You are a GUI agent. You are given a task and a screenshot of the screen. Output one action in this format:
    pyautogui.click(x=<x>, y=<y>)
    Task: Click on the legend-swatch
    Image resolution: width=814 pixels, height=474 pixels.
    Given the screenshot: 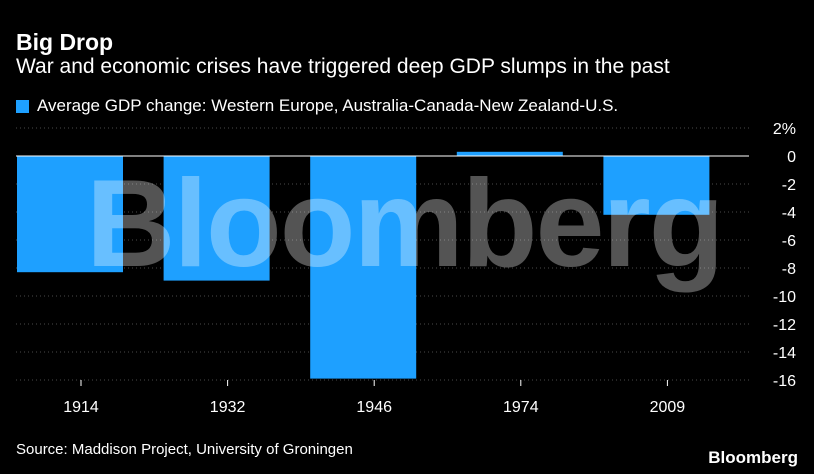 What is the action you would take?
    pyautogui.click(x=22, y=106)
    